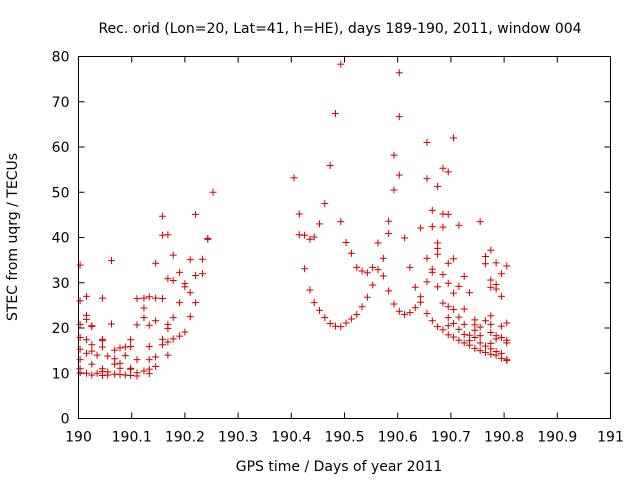 The height and width of the screenshot is (480, 640). What do you see at coordinates (610, 438) in the screenshot?
I see `x-tick-label: 191` at bounding box center [610, 438].